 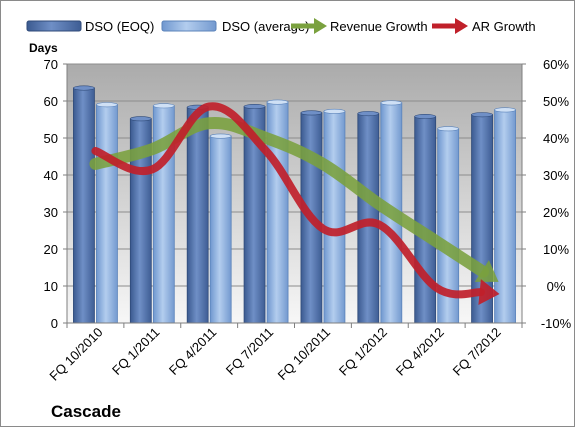 What do you see at coordinates (379, 26) in the screenshot?
I see `legend-label-revenue-growth: Revenue Growth` at bounding box center [379, 26].